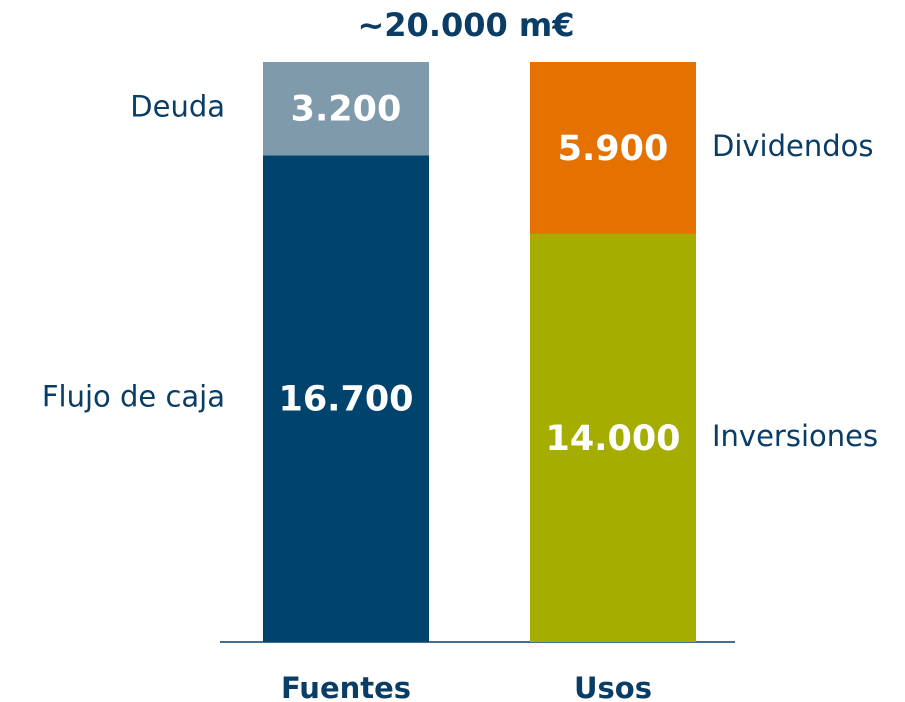  I want to click on value-label: 16.700, so click(345, 400).